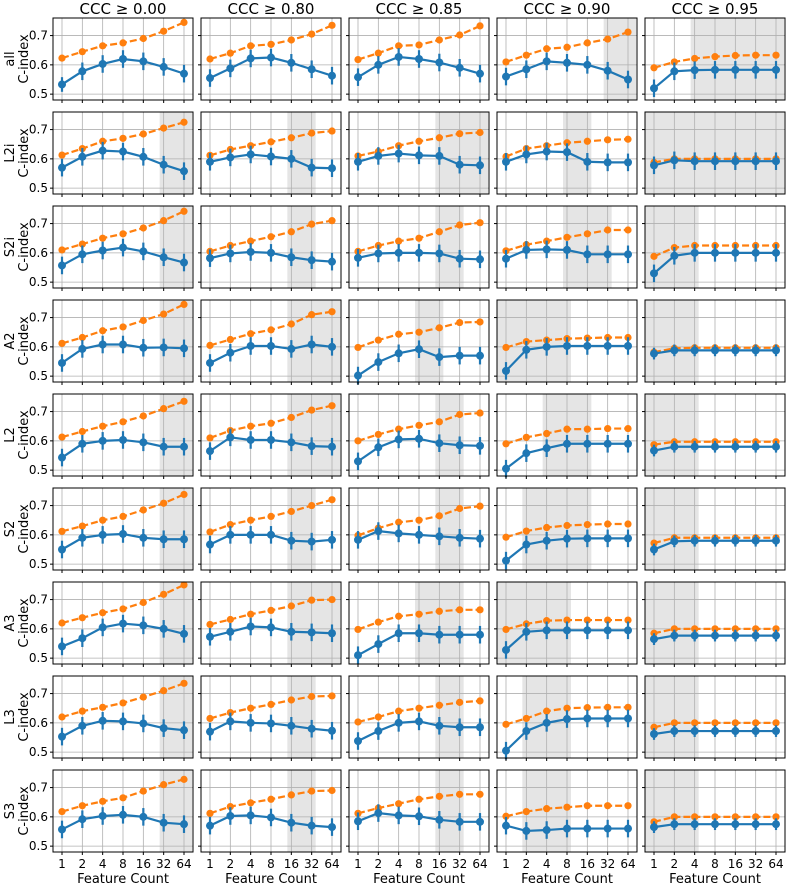 The width and height of the screenshot is (789, 887). Describe the element at coordinates (24, 153) in the screenshot. I see `y-axis-label: C-index` at that location.